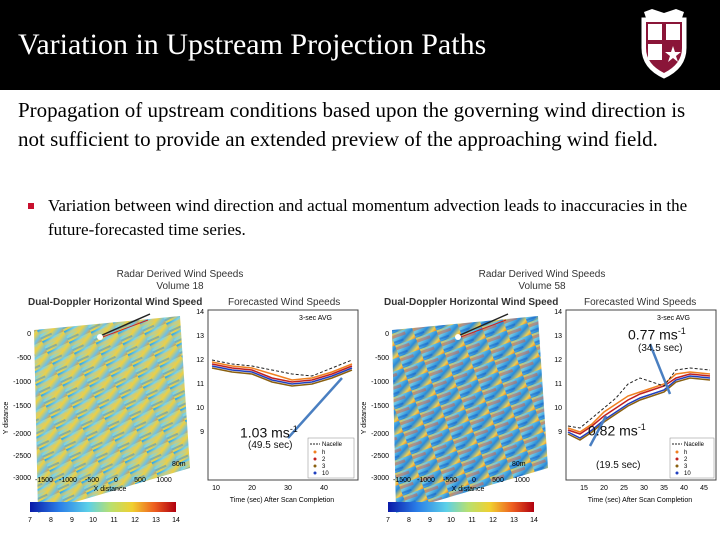 The height and width of the screenshot is (540, 720). I want to click on panel2-colorbar-tick: 11, so click(471, 520).